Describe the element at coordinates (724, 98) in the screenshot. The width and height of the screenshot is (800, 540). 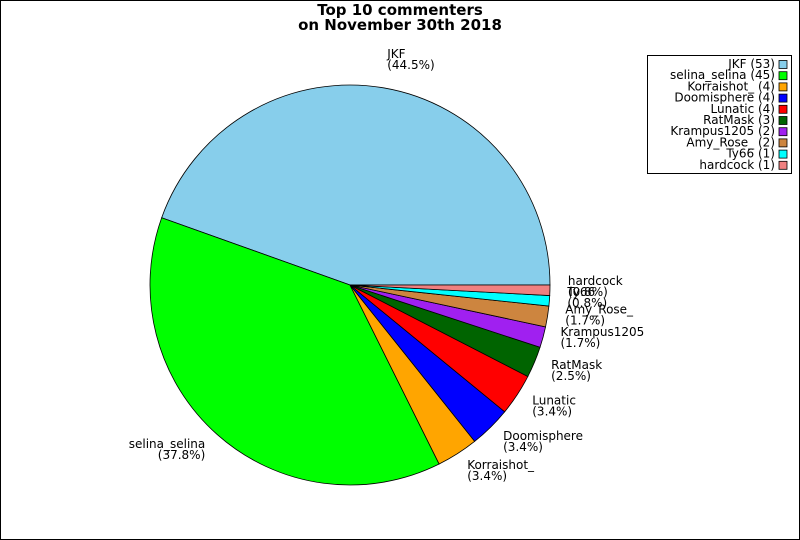
I see `legend-label: Doomisphere (4)` at that location.